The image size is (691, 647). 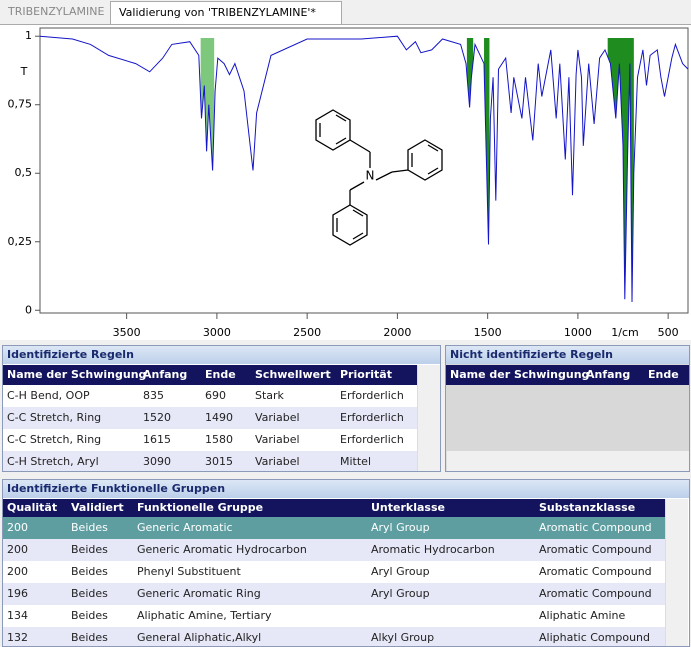 I want to click on table-cell: 134, so click(x=17, y=615).